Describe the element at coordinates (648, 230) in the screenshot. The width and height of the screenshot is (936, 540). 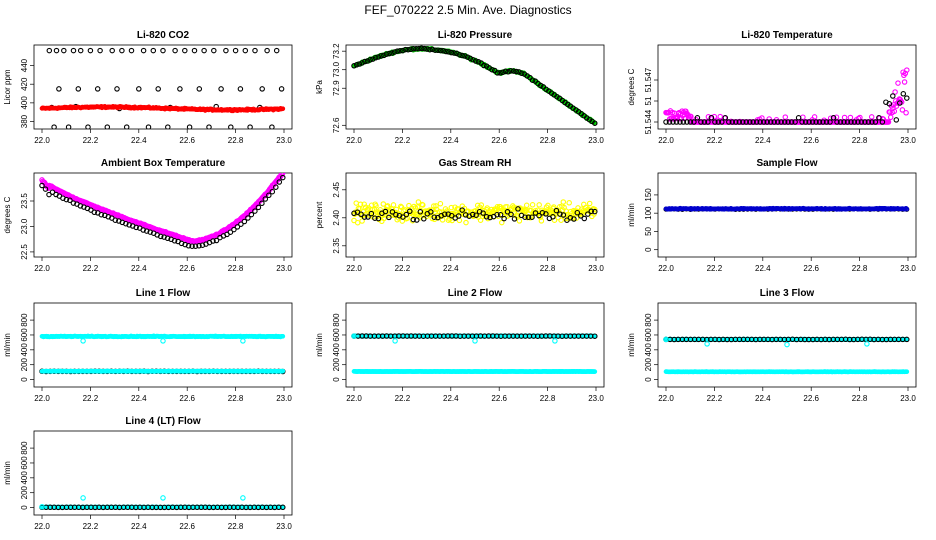
I see `y-tick-label: 50` at that location.